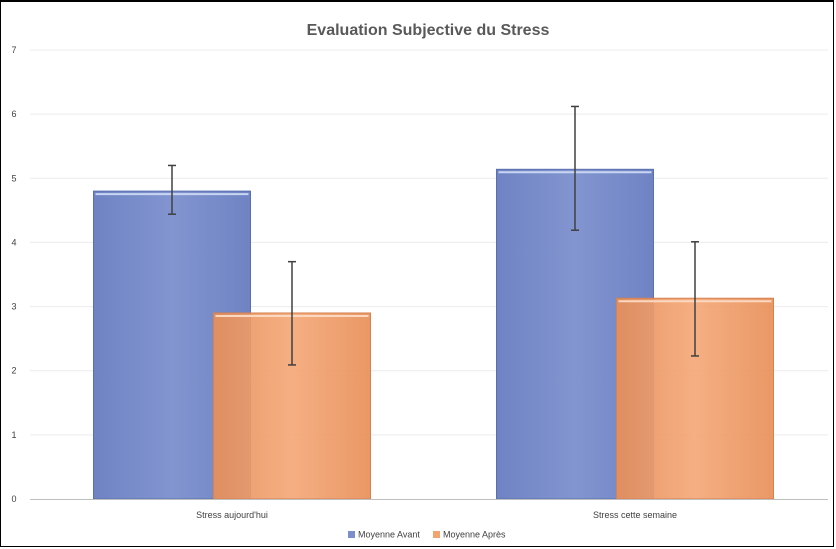 The image size is (836, 549). What do you see at coordinates (13, 371) in the screenshot?
I see `y-tick-label: 2` at bounding box center [13, 371].